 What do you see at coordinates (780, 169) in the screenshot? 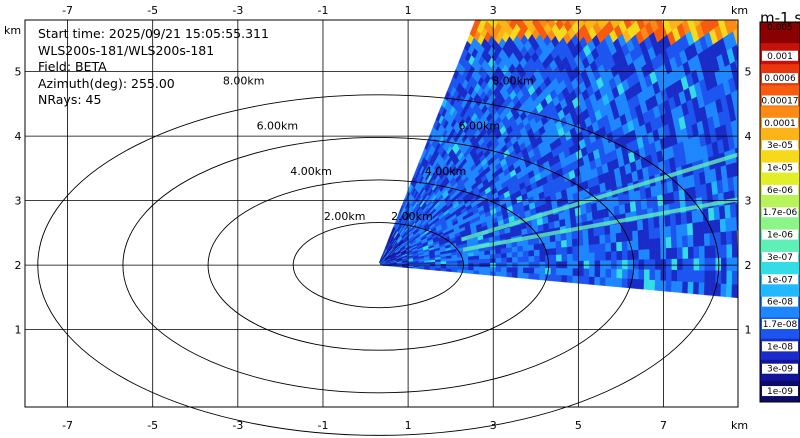
I see `colorbar-label: 1e-05` at bounding box center [780, 169].